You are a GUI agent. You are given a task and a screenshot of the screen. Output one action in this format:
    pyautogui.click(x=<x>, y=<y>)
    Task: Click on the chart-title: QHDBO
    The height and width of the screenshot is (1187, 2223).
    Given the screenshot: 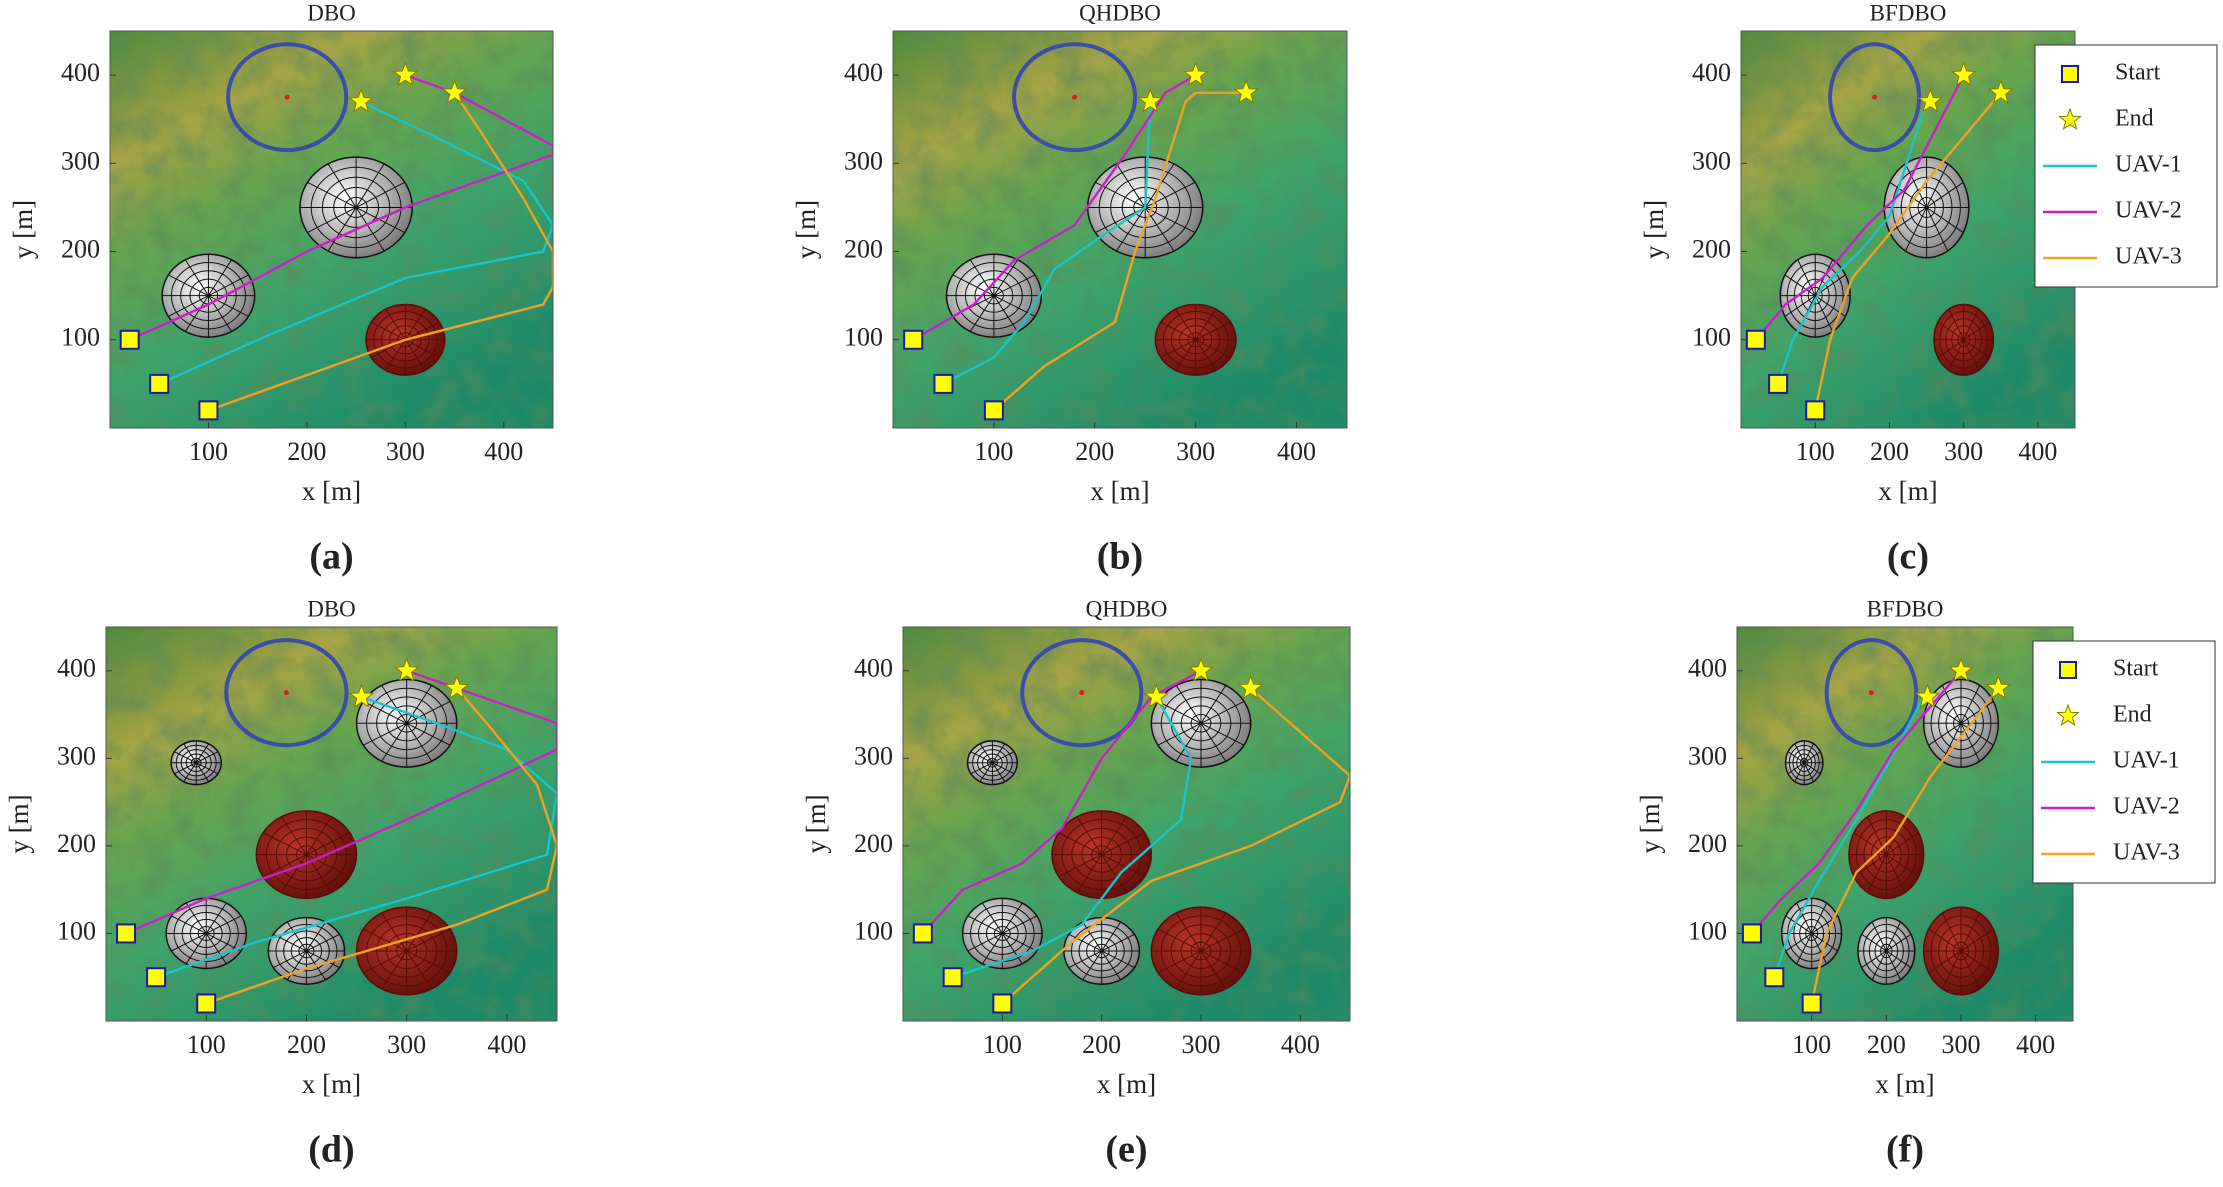 What is the action you would take?
    pyautogui.click(x=1127, y=608)
    